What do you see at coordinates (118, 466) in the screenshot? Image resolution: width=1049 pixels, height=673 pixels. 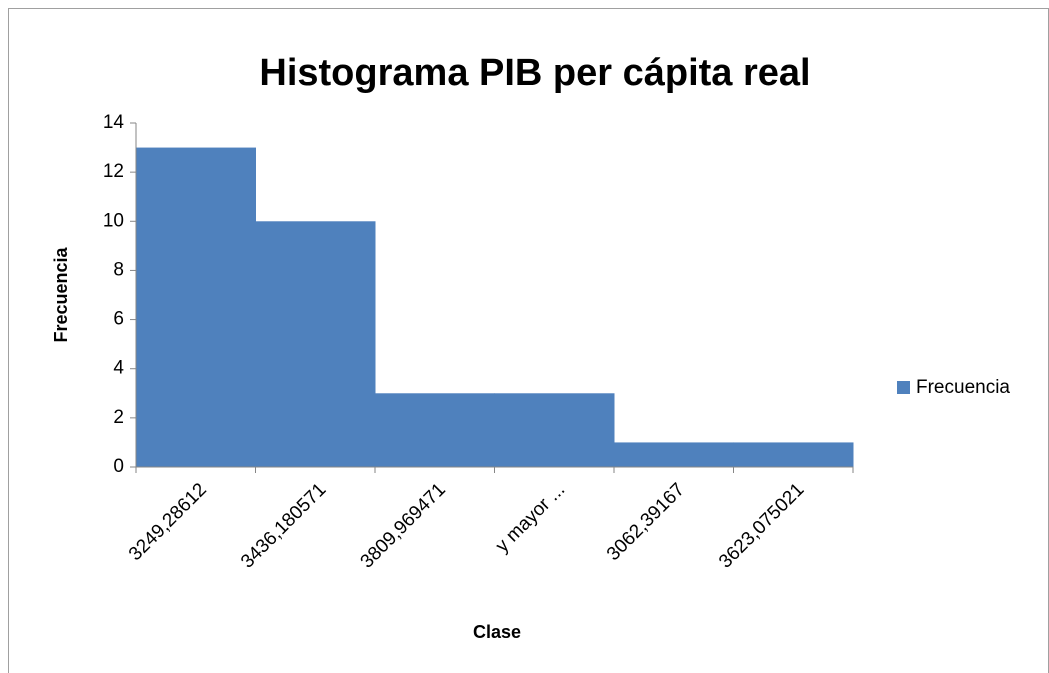 I see `y-tick-label: 0` at bounding box center [118, 466].